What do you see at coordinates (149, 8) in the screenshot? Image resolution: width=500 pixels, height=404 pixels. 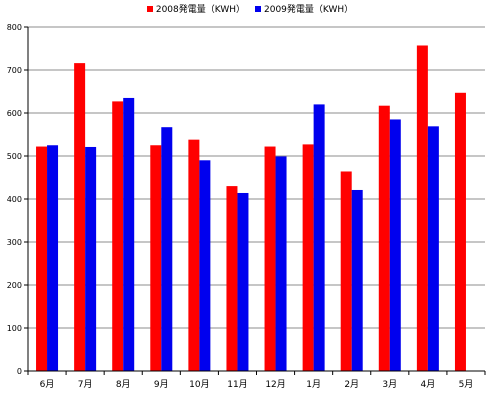 I see `legend-swatch-2008` at bounding box center [149, 8].